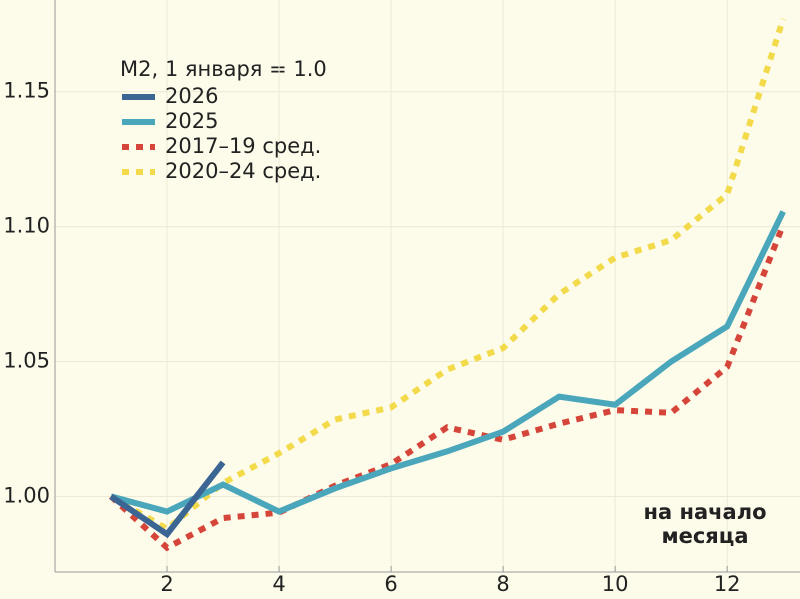 This screenshot has height=599, width=800. I want to click on x-tick-label: 12, so click(727, 584).